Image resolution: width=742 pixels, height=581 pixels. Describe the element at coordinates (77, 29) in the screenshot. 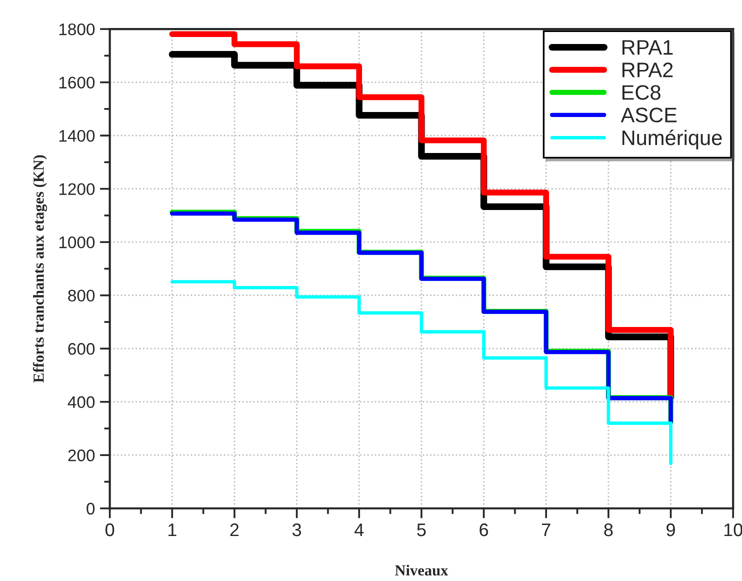

I see `y-tick-label: 1800` at that location.